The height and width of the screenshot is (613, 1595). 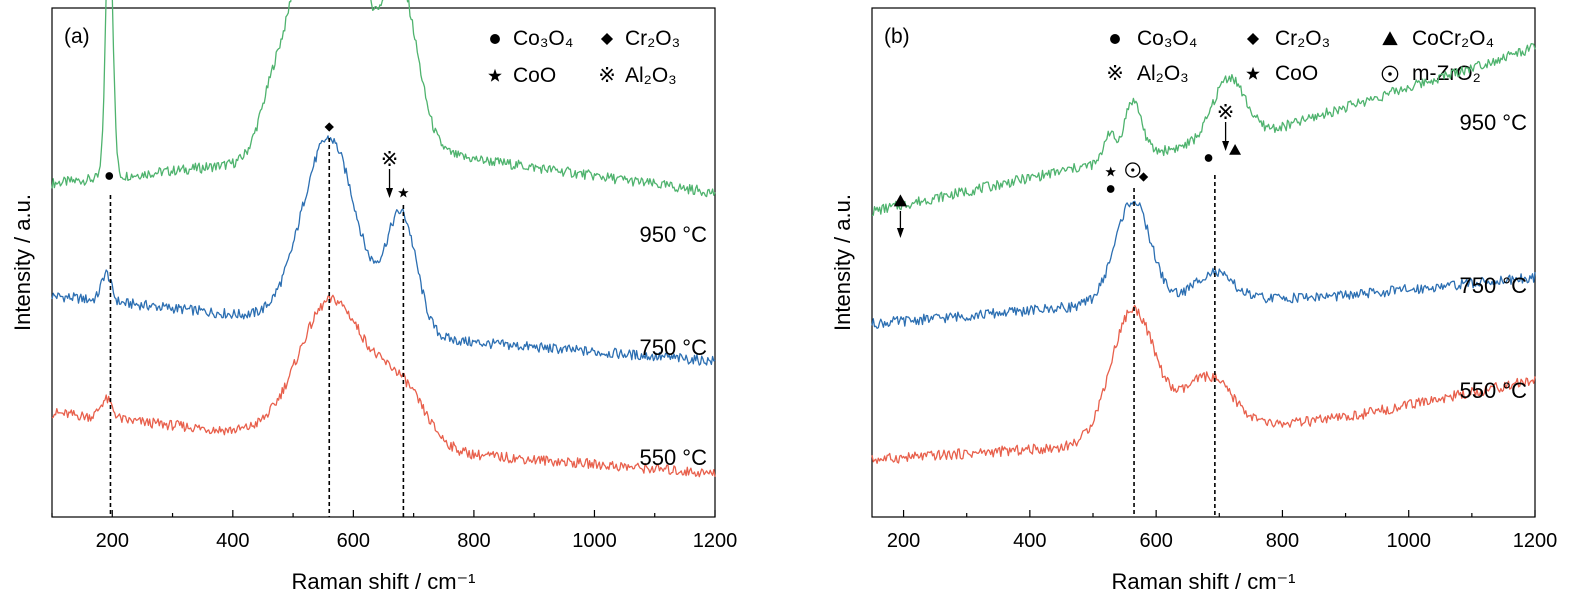 I want to click on legend-label: CoCr₂O₄, so click(x=1453, y=38).